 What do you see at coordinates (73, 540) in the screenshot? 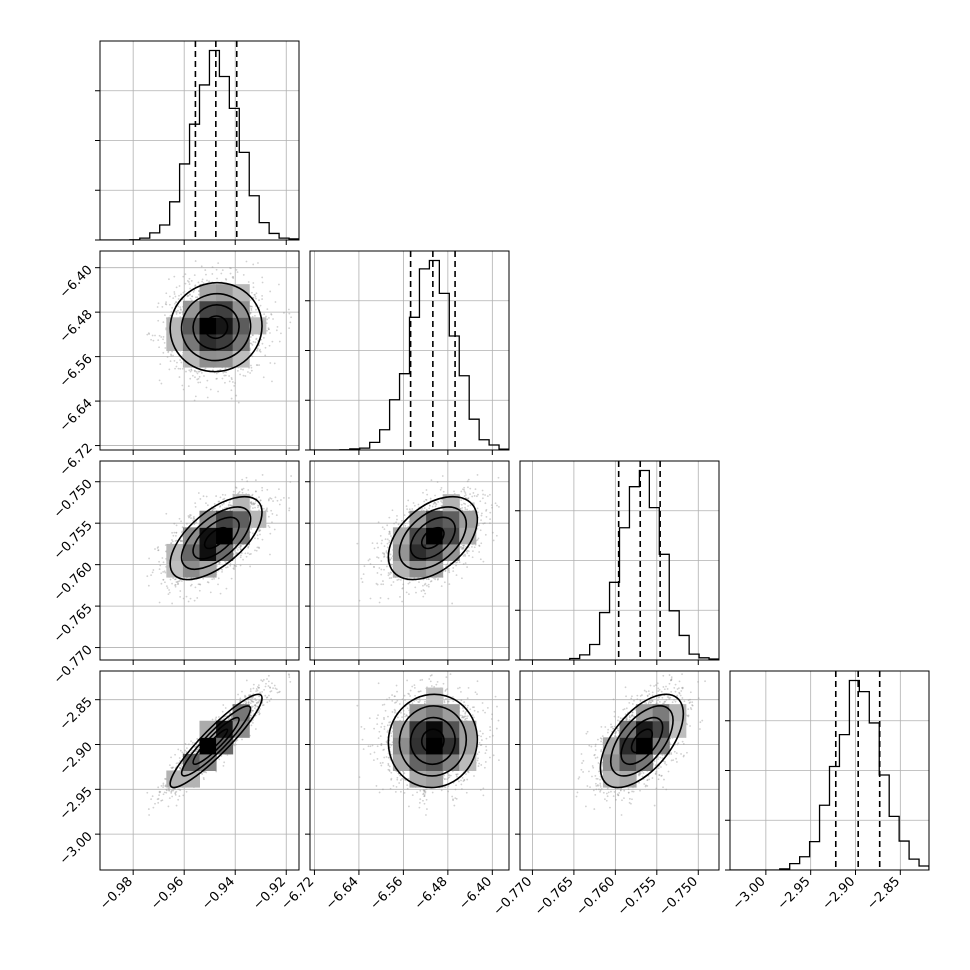
I see `y-tick-label: −0.755` at bounding box center [73, 540].